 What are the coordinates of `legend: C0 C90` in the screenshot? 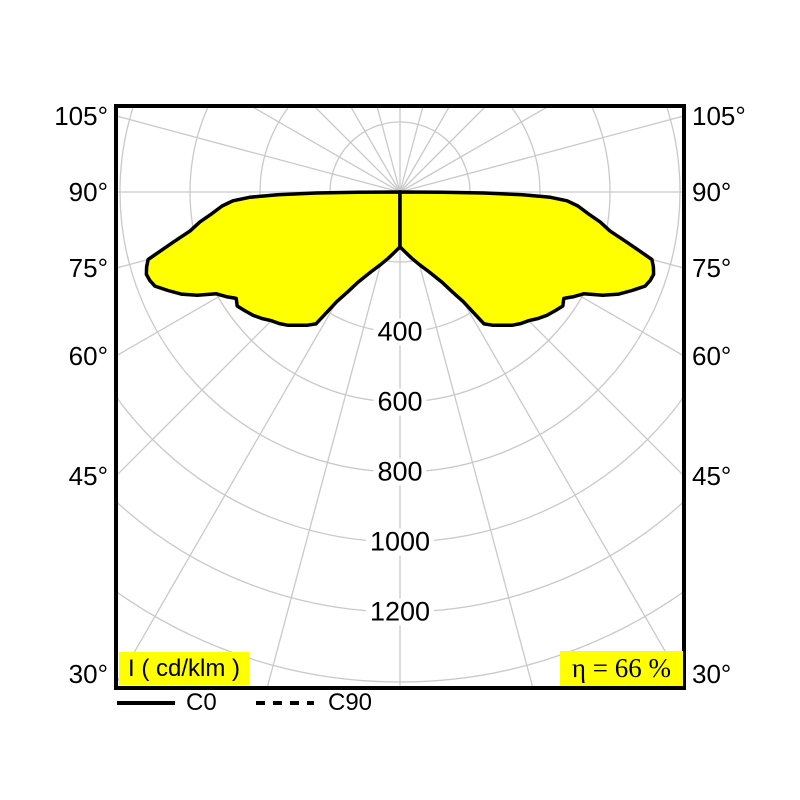 It's located at (400, 705).